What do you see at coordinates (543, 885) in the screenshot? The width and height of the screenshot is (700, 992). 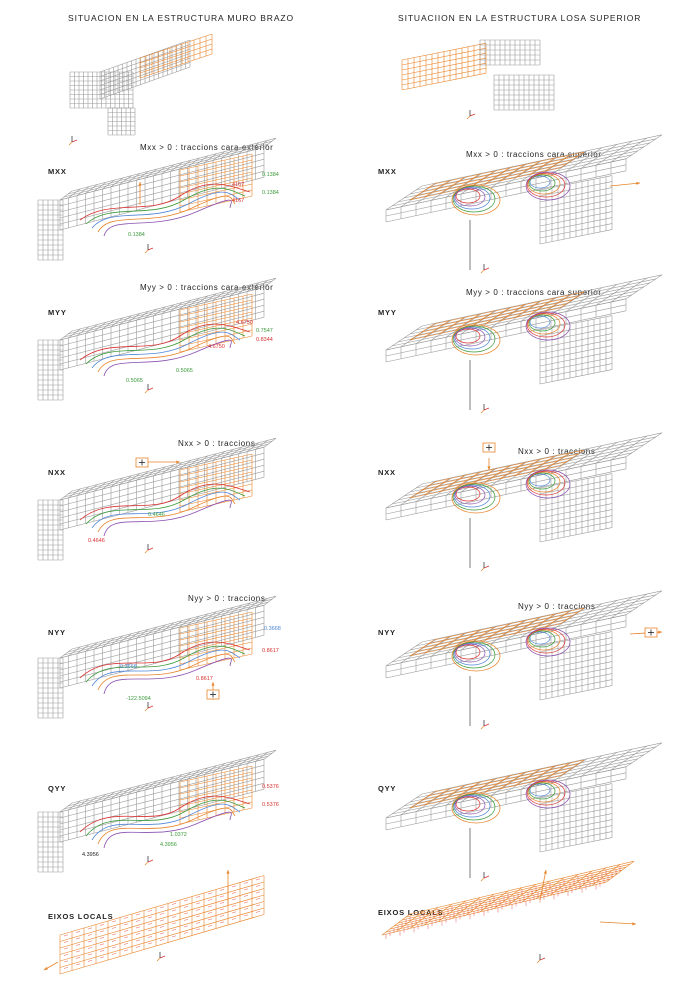 I see `right-eixos-axis-y-arrow` at bounding box center [543, 885].